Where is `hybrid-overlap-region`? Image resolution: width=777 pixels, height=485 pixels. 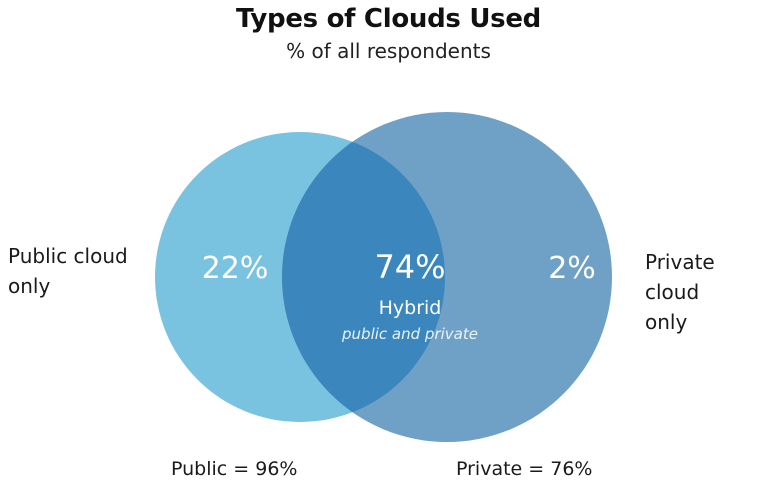 hybrid-overlap-region is located at coordinates (363, 277).